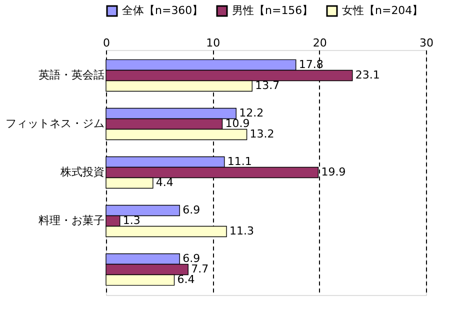 Image resolution: width=450 pixels, height=325 pixels. What do you see at coordinates (82, 172) in the screenshot?
I see `y-tick-label: 株式投資` at bounding box center [82, 172].